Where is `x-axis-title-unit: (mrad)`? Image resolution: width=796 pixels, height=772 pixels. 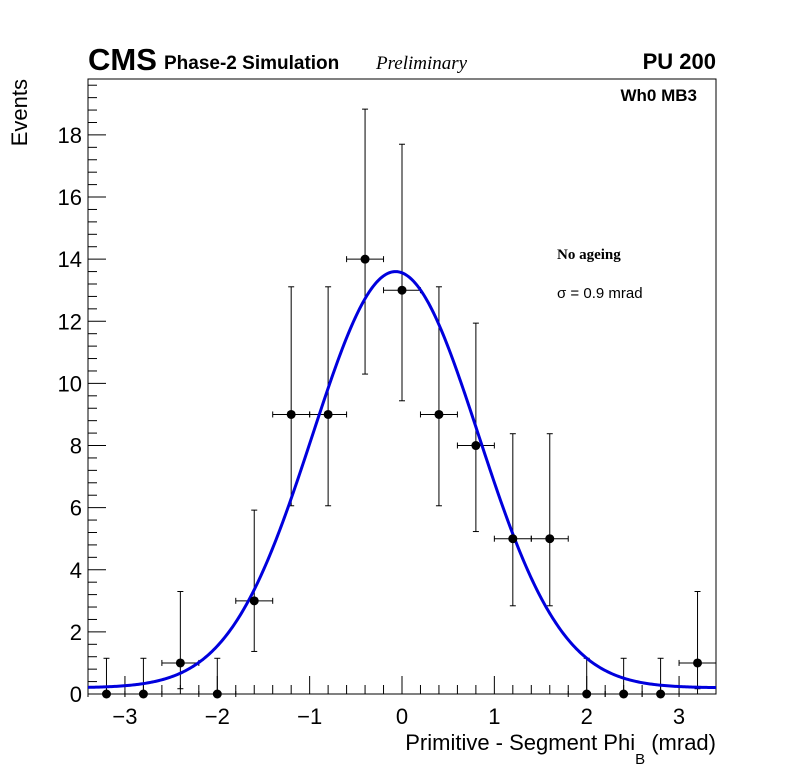 x-axis-title-unit: (mrad) is located at coordinates (680, 742).